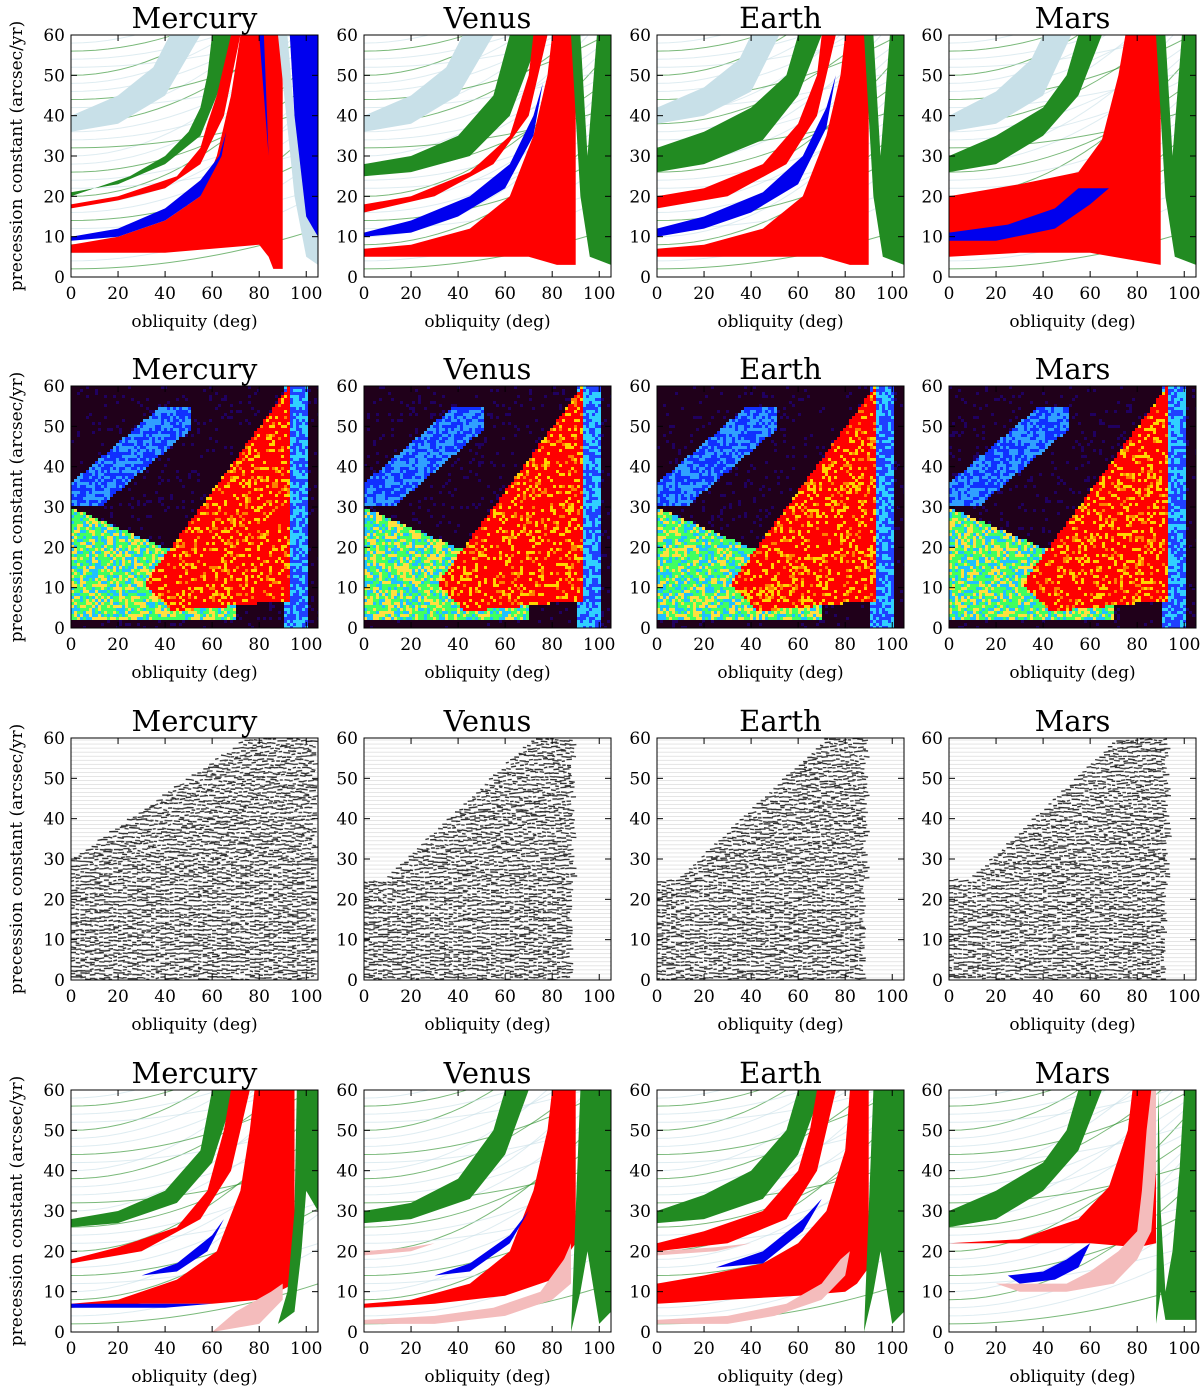 The height and width of the screenshot is (1397, 1200). I want to click on x-tick-label: 0, so click(71, 294).